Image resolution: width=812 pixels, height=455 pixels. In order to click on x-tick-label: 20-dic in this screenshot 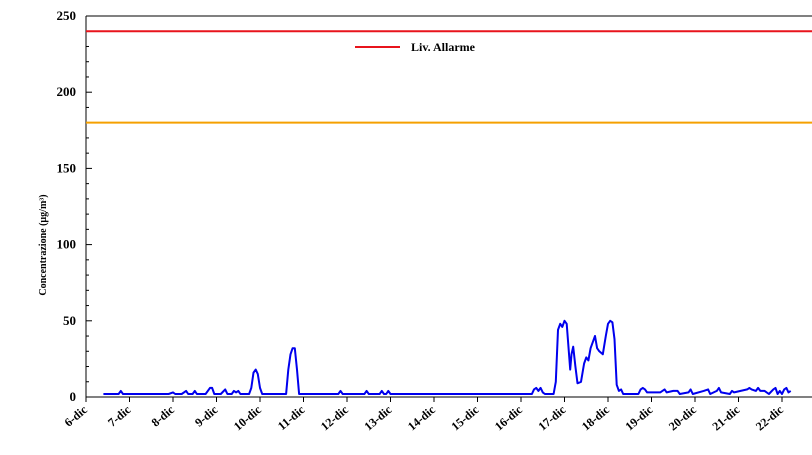, I will do `click(683, 417)`.